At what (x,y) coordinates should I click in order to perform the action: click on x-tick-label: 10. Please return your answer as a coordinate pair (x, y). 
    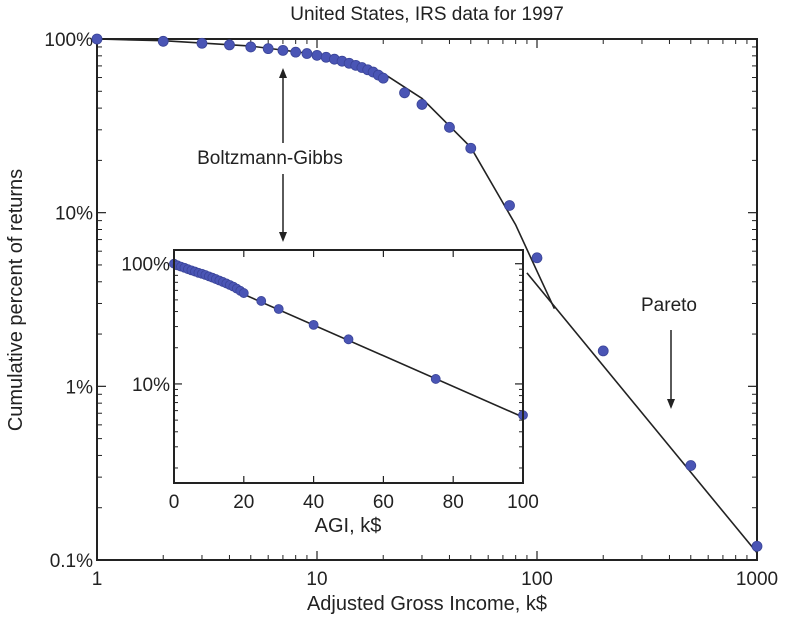
    Looking at the image, I should click on (316, 579).